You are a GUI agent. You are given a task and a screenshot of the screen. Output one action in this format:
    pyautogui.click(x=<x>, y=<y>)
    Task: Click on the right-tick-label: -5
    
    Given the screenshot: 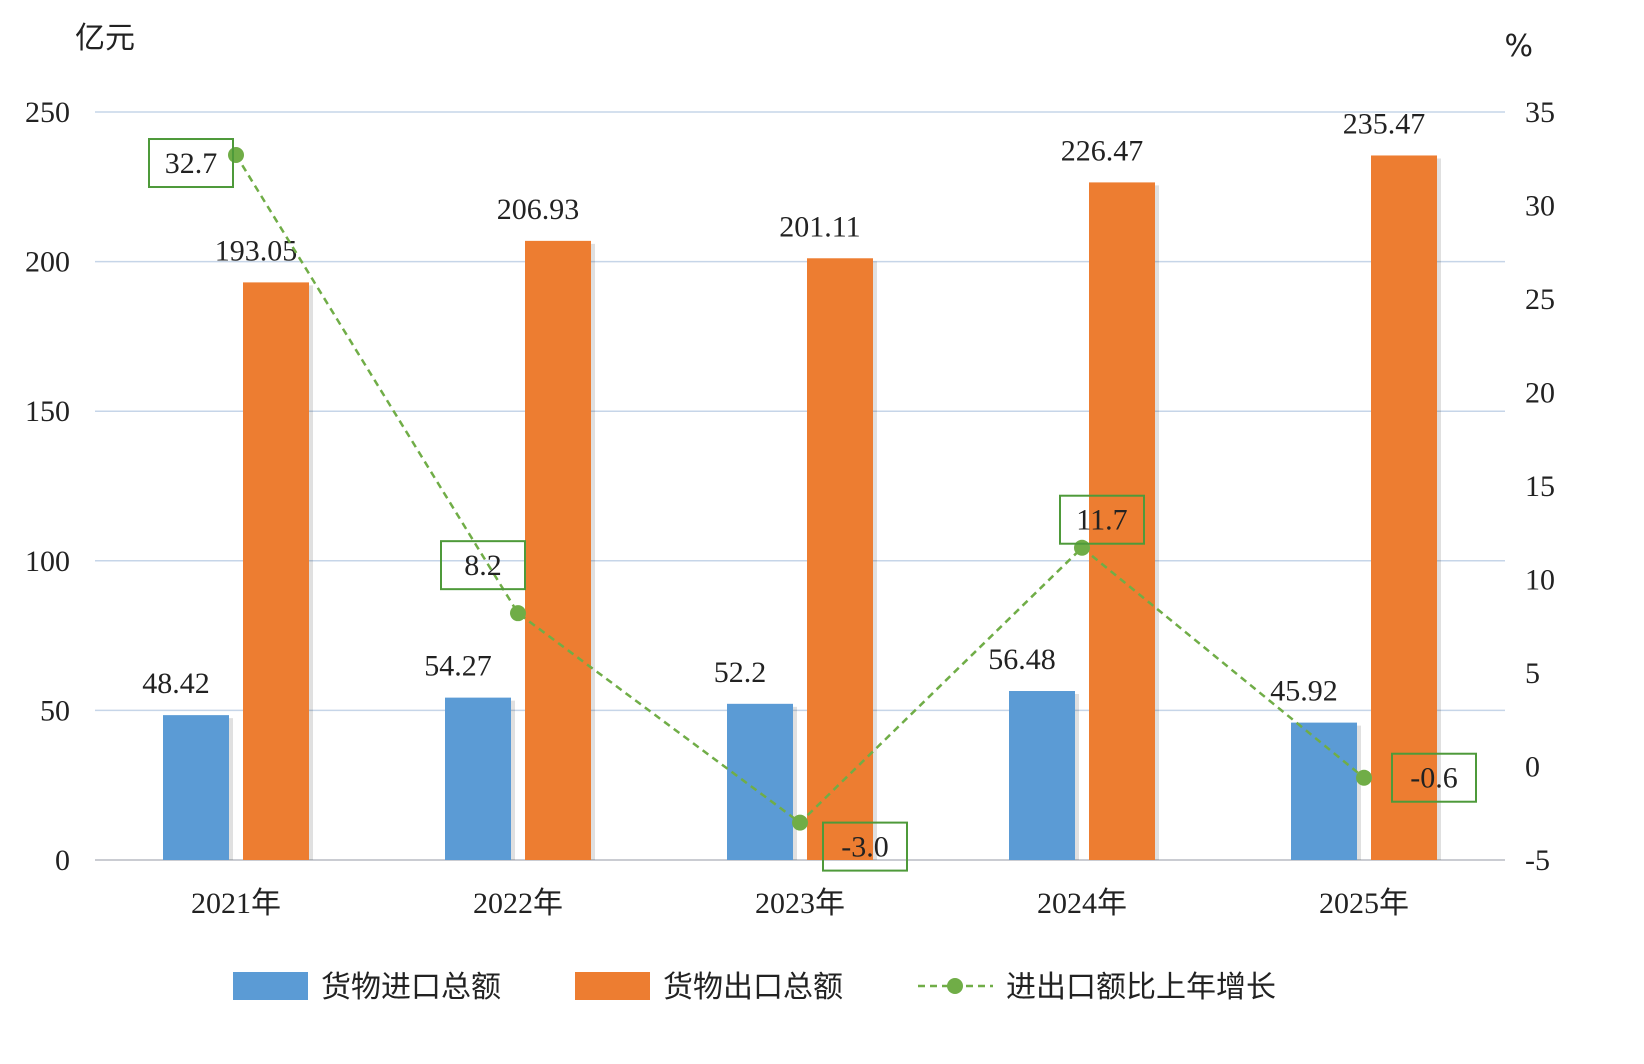 What is the action you would take?
    pyautogui.click(x=1537, y=860)
    